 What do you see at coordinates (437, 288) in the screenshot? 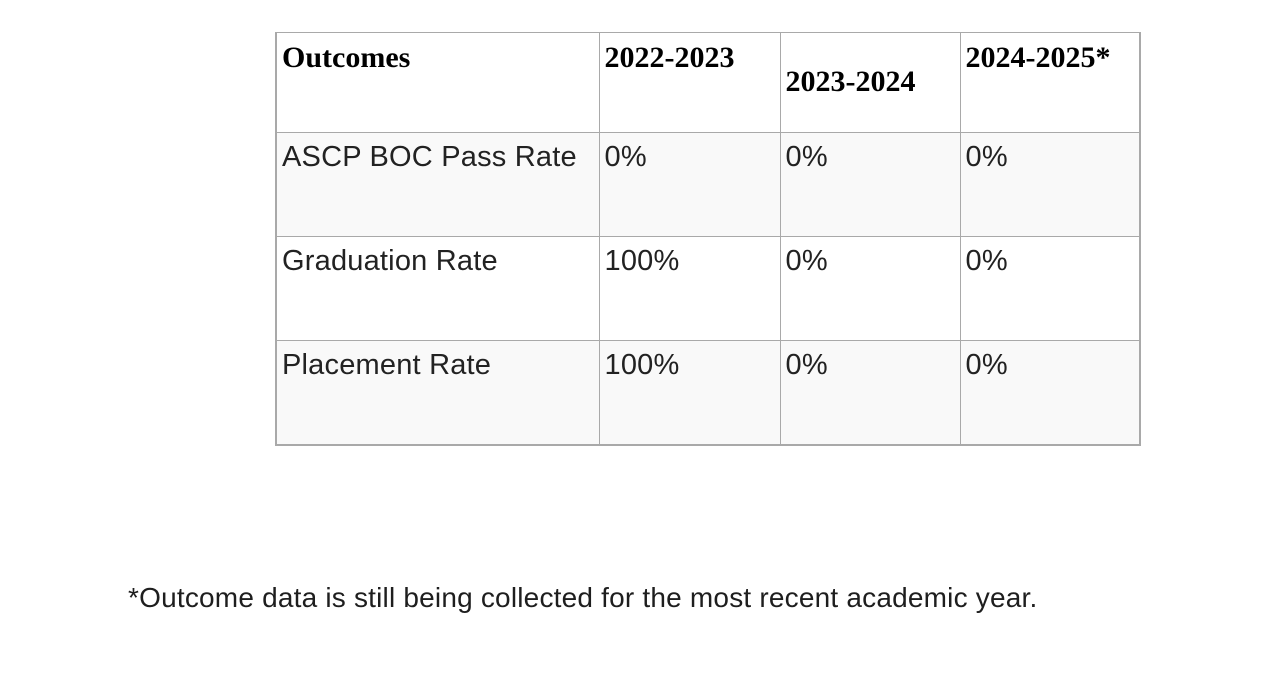
I see `row-label: Graduation Rate` at bounding box center [437, 288].